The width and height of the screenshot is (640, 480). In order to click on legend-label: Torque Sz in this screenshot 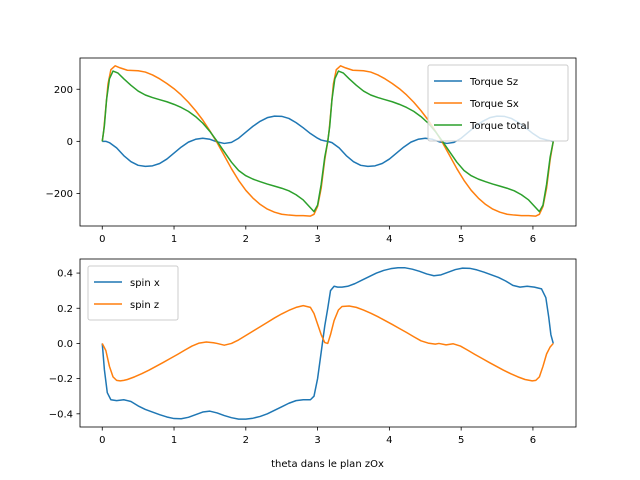, I will do `click(493, 82)`.